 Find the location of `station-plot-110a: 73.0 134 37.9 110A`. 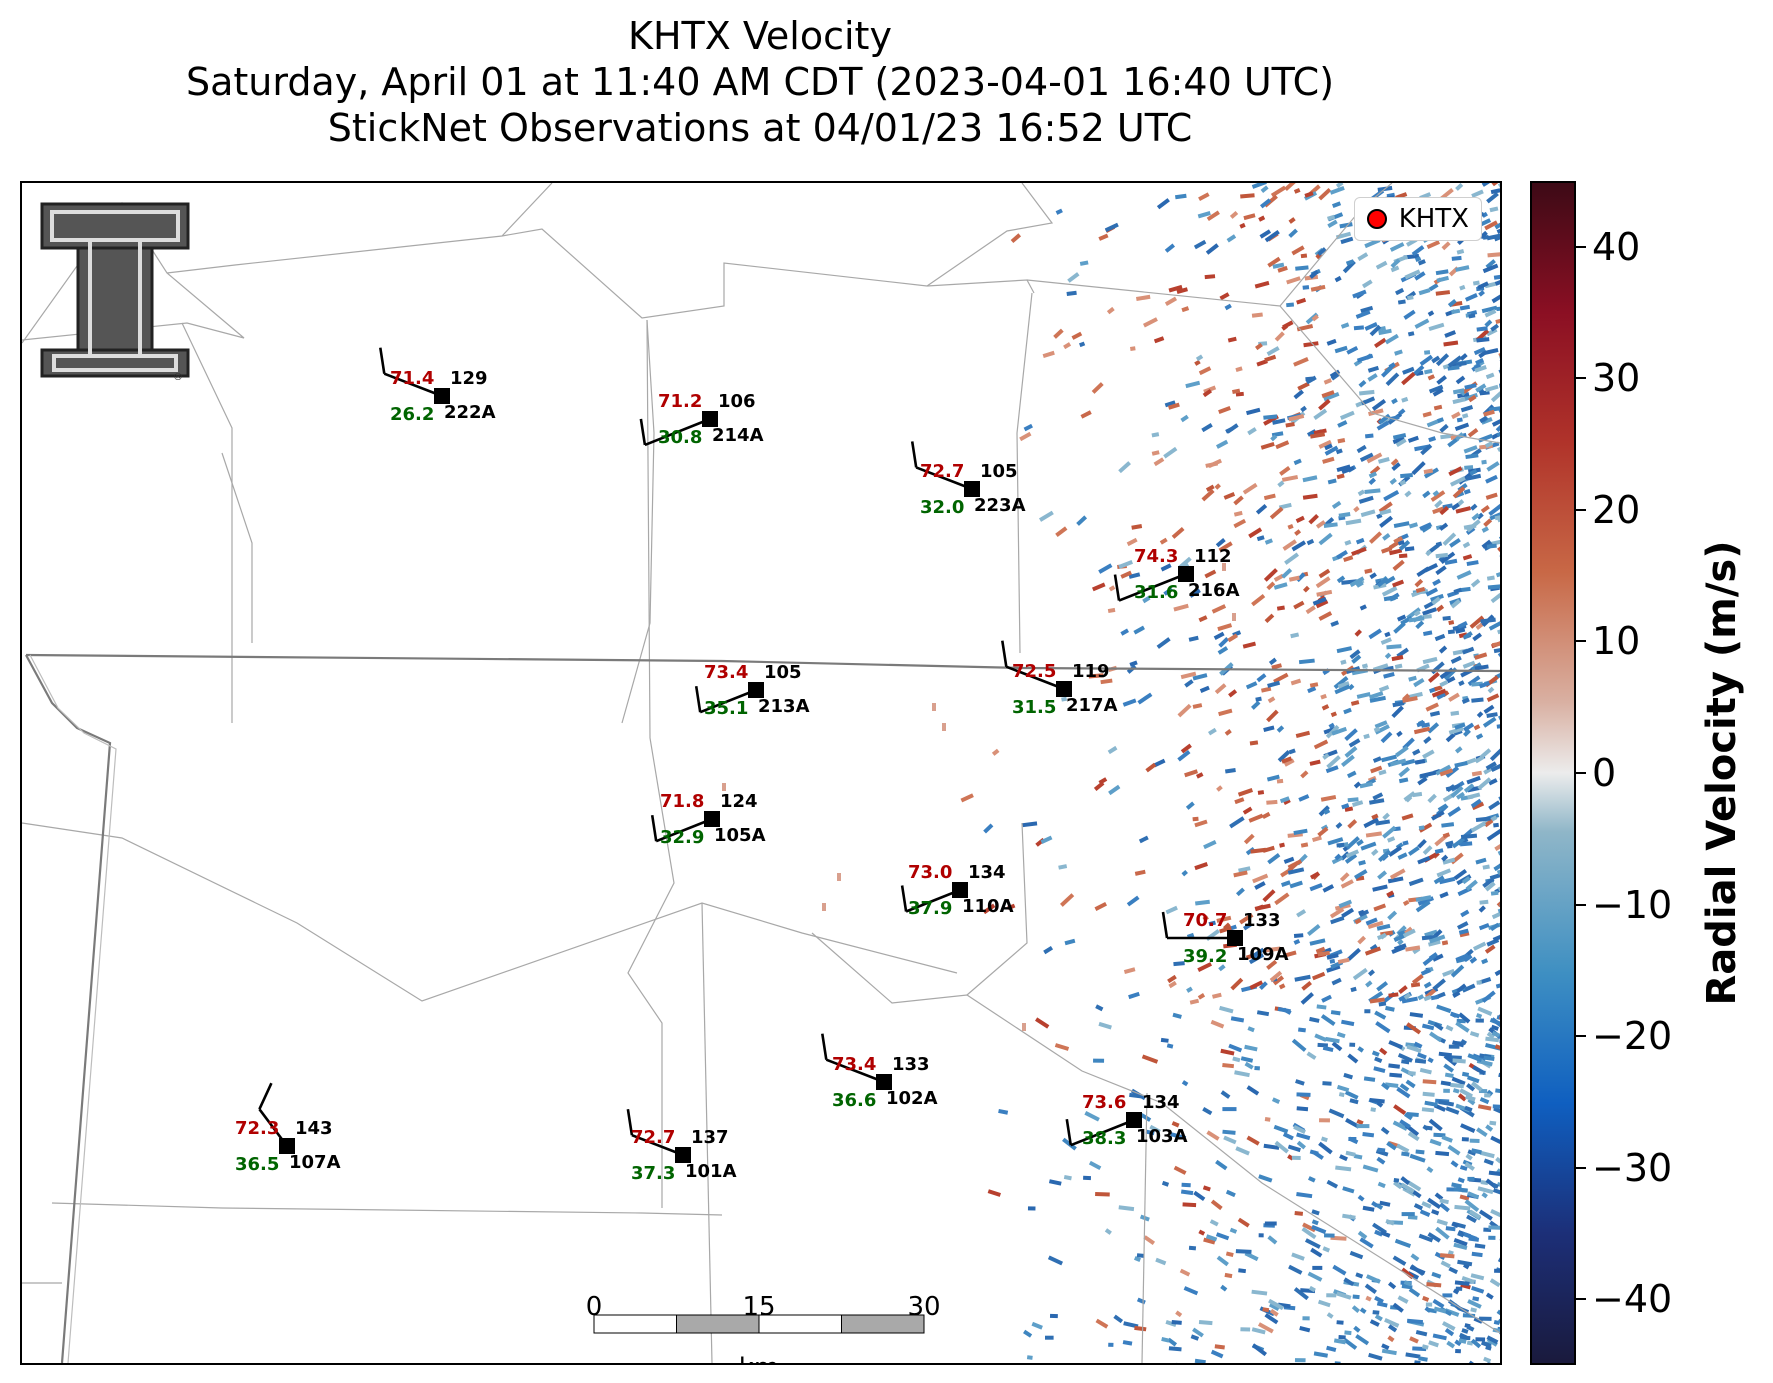

station-plot-110a: 73.0 134 37.9 110A is located at coordinates (957, 890).